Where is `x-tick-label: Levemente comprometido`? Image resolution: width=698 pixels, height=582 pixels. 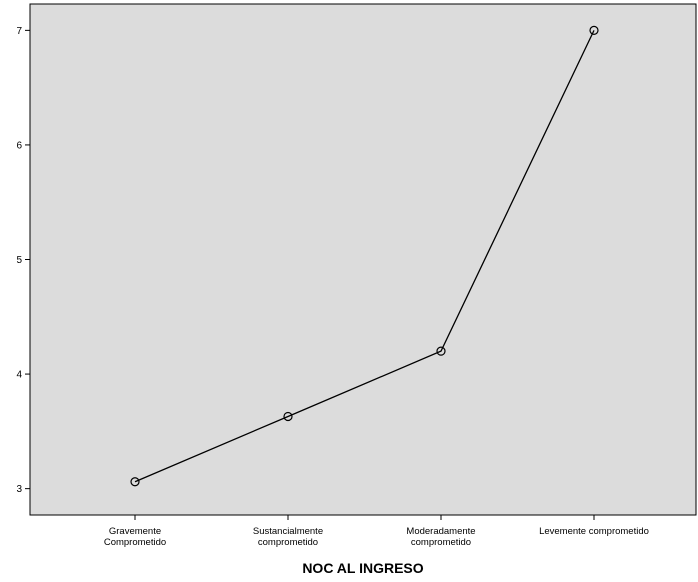
x-tick-label: Levemente comprometido is located at coordinates (594, 531).